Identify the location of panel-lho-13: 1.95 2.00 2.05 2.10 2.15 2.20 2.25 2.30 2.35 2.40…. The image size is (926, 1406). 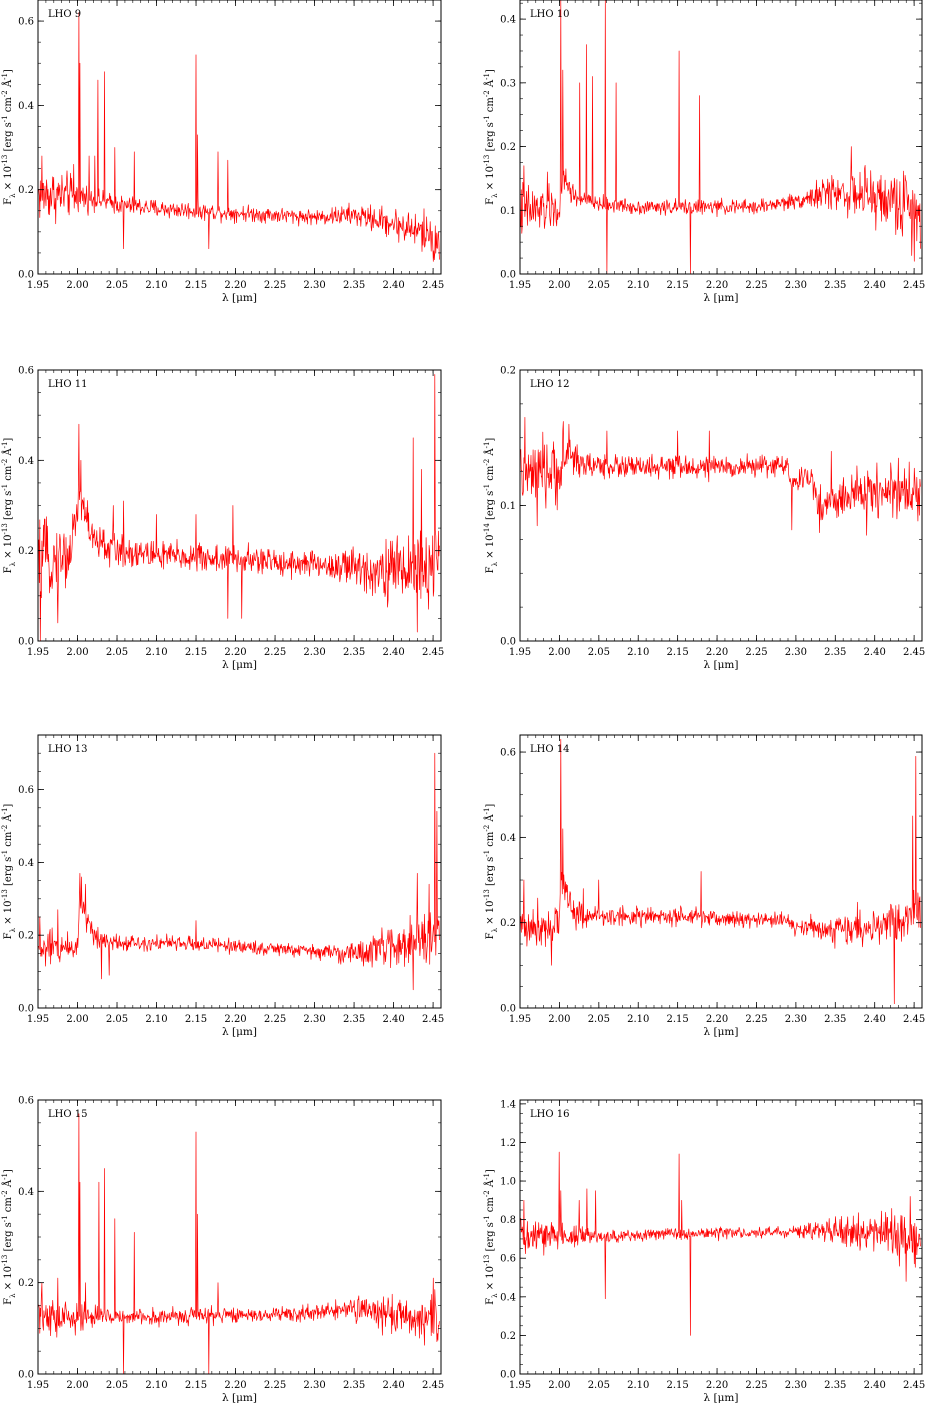
(222, 886).